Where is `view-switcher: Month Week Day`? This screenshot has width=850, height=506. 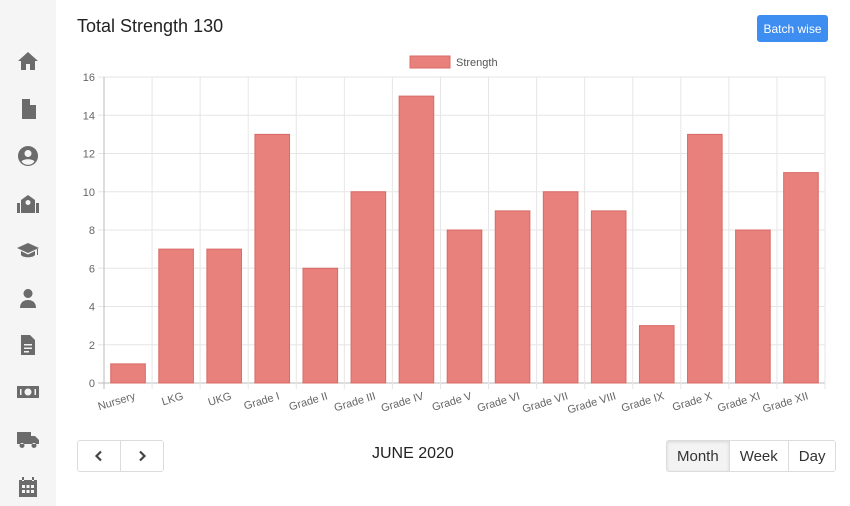
view-switcher: Month Week Day is located at coordinates (751, 456).